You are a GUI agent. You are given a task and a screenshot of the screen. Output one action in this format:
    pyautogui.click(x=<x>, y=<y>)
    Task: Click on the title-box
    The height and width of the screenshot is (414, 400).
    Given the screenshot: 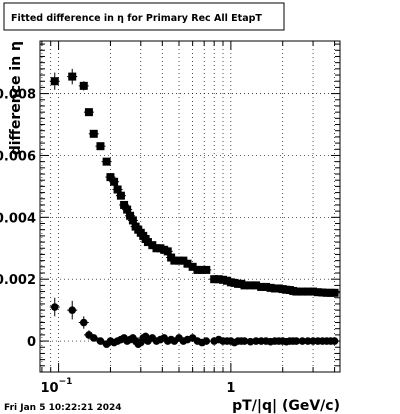 What is the action you would take?
    pyautogui.click(x=144, y=16)
    